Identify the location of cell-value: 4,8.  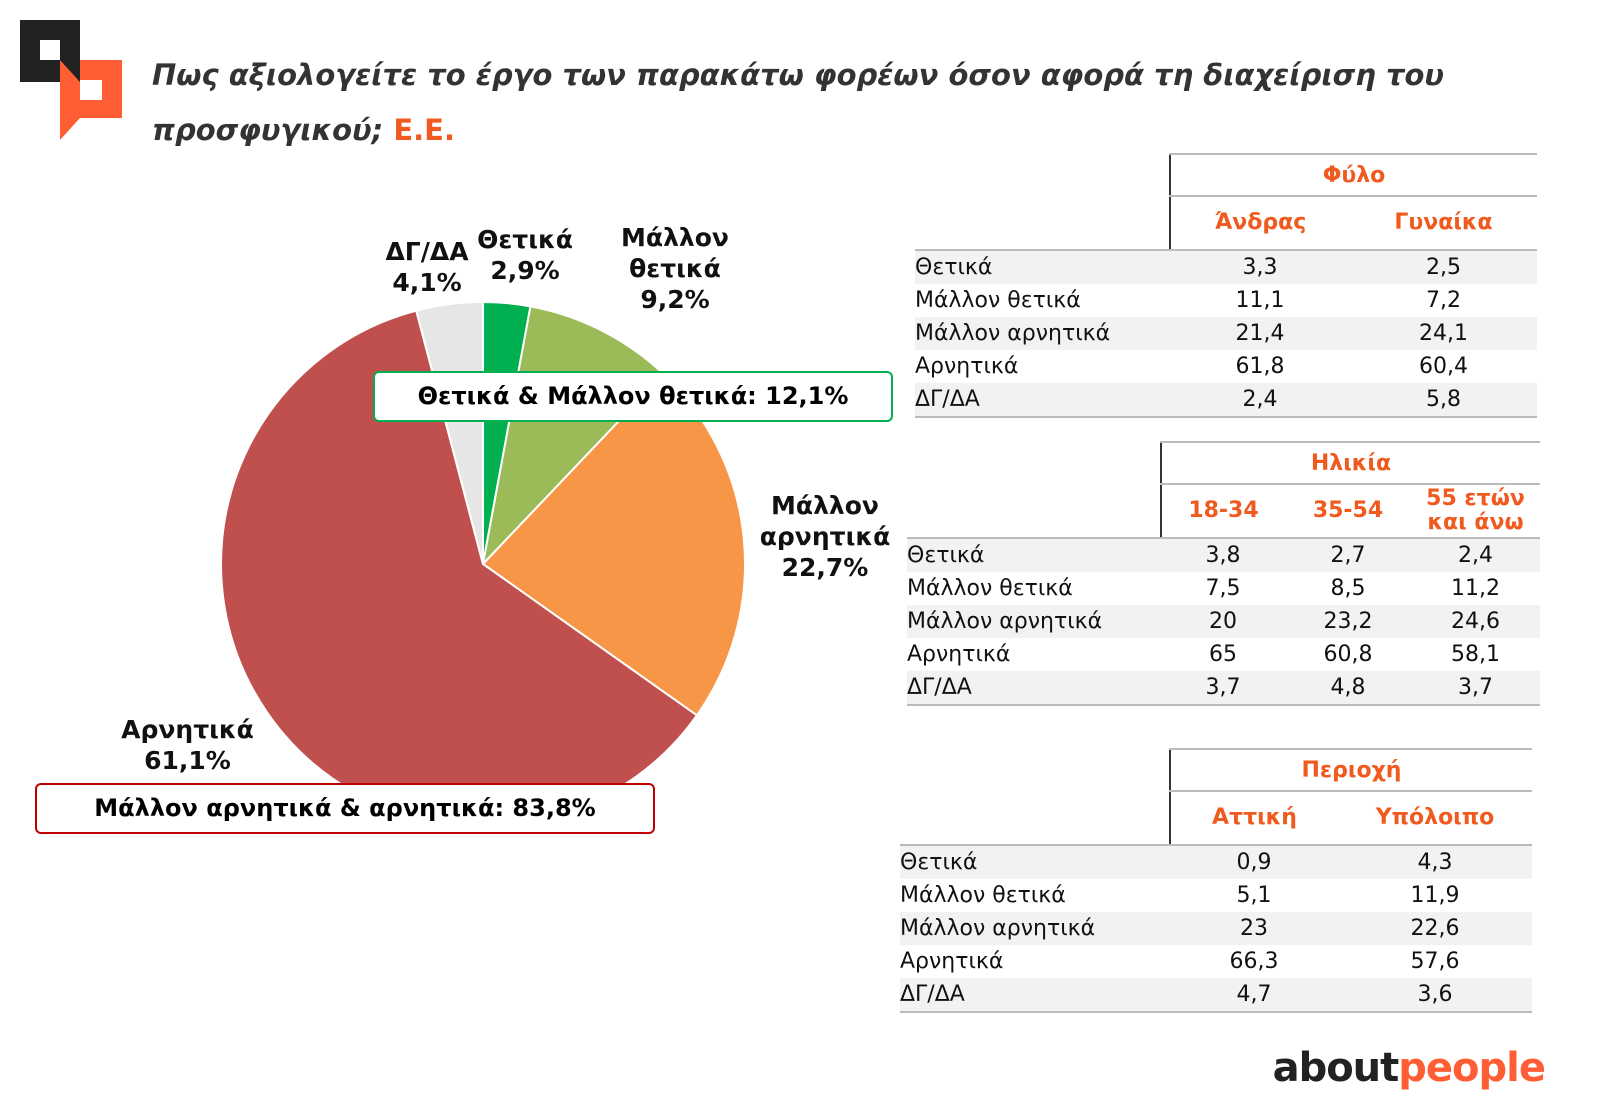
(1348, 688).